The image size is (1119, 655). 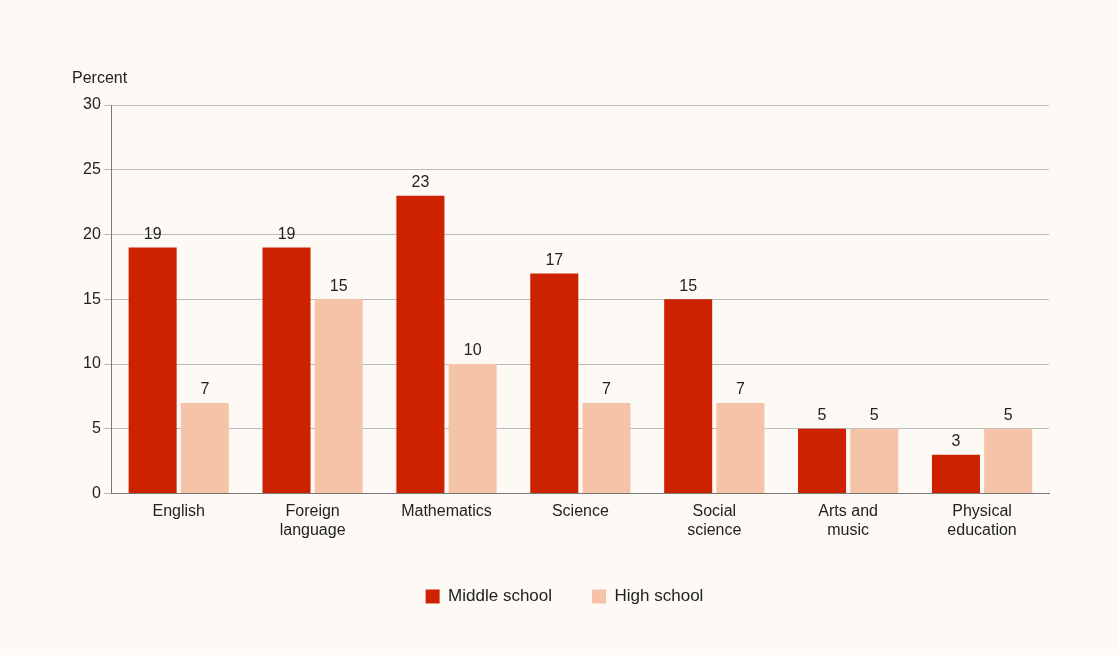 I want to click on y-tick-label: 10, so click(x=92, y=363).